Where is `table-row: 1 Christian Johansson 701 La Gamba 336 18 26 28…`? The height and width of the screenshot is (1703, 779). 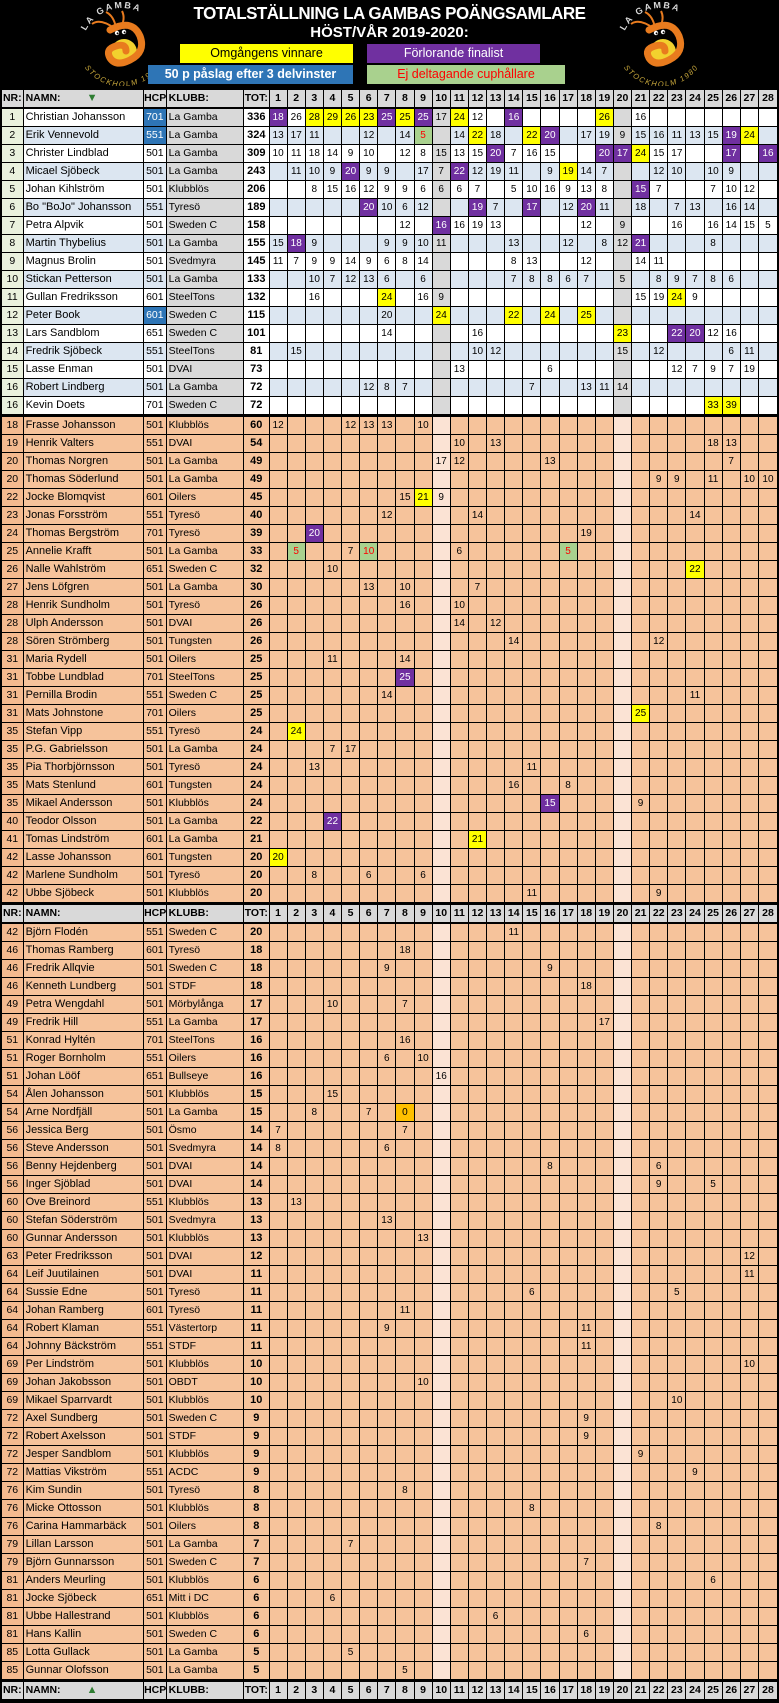
table-row: 1 Christian Johansson 701 La Gamba 336 18 26 28… is located at coordinates (390, 118).